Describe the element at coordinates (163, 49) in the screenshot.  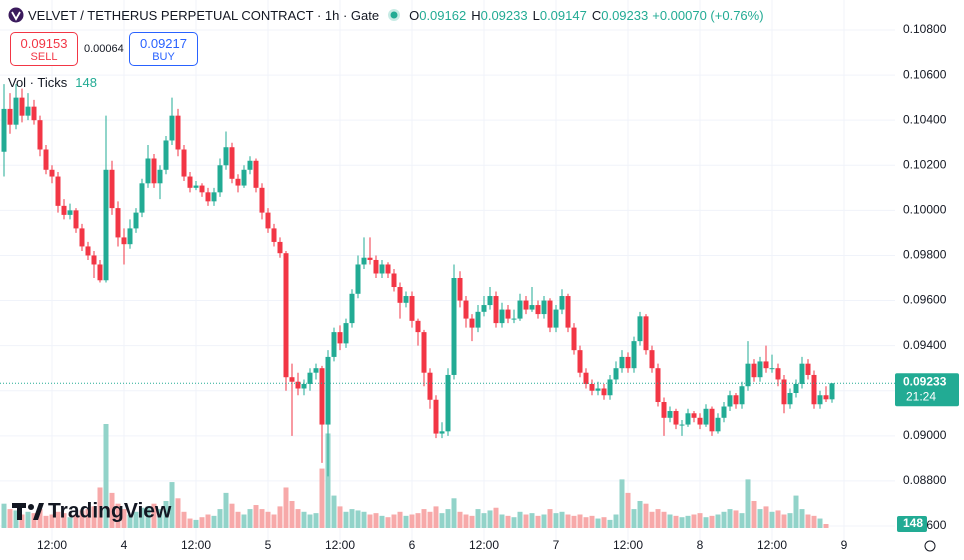
I see `buy-button: 0.09217 BUY` at that location.